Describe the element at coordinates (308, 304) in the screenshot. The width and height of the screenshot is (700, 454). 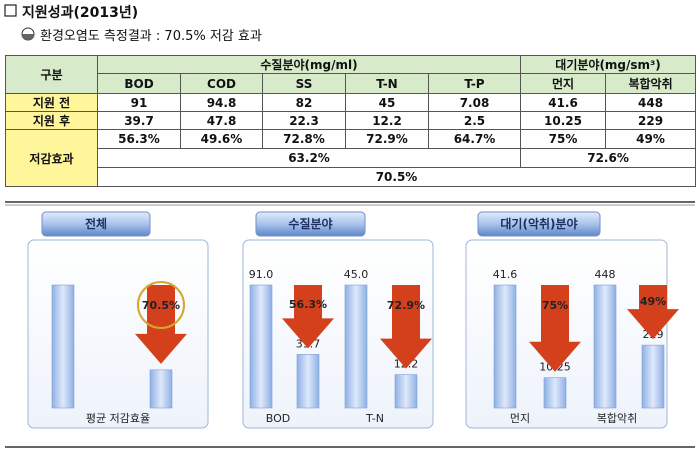
I see `reduction-label: 56.3%` at that location.